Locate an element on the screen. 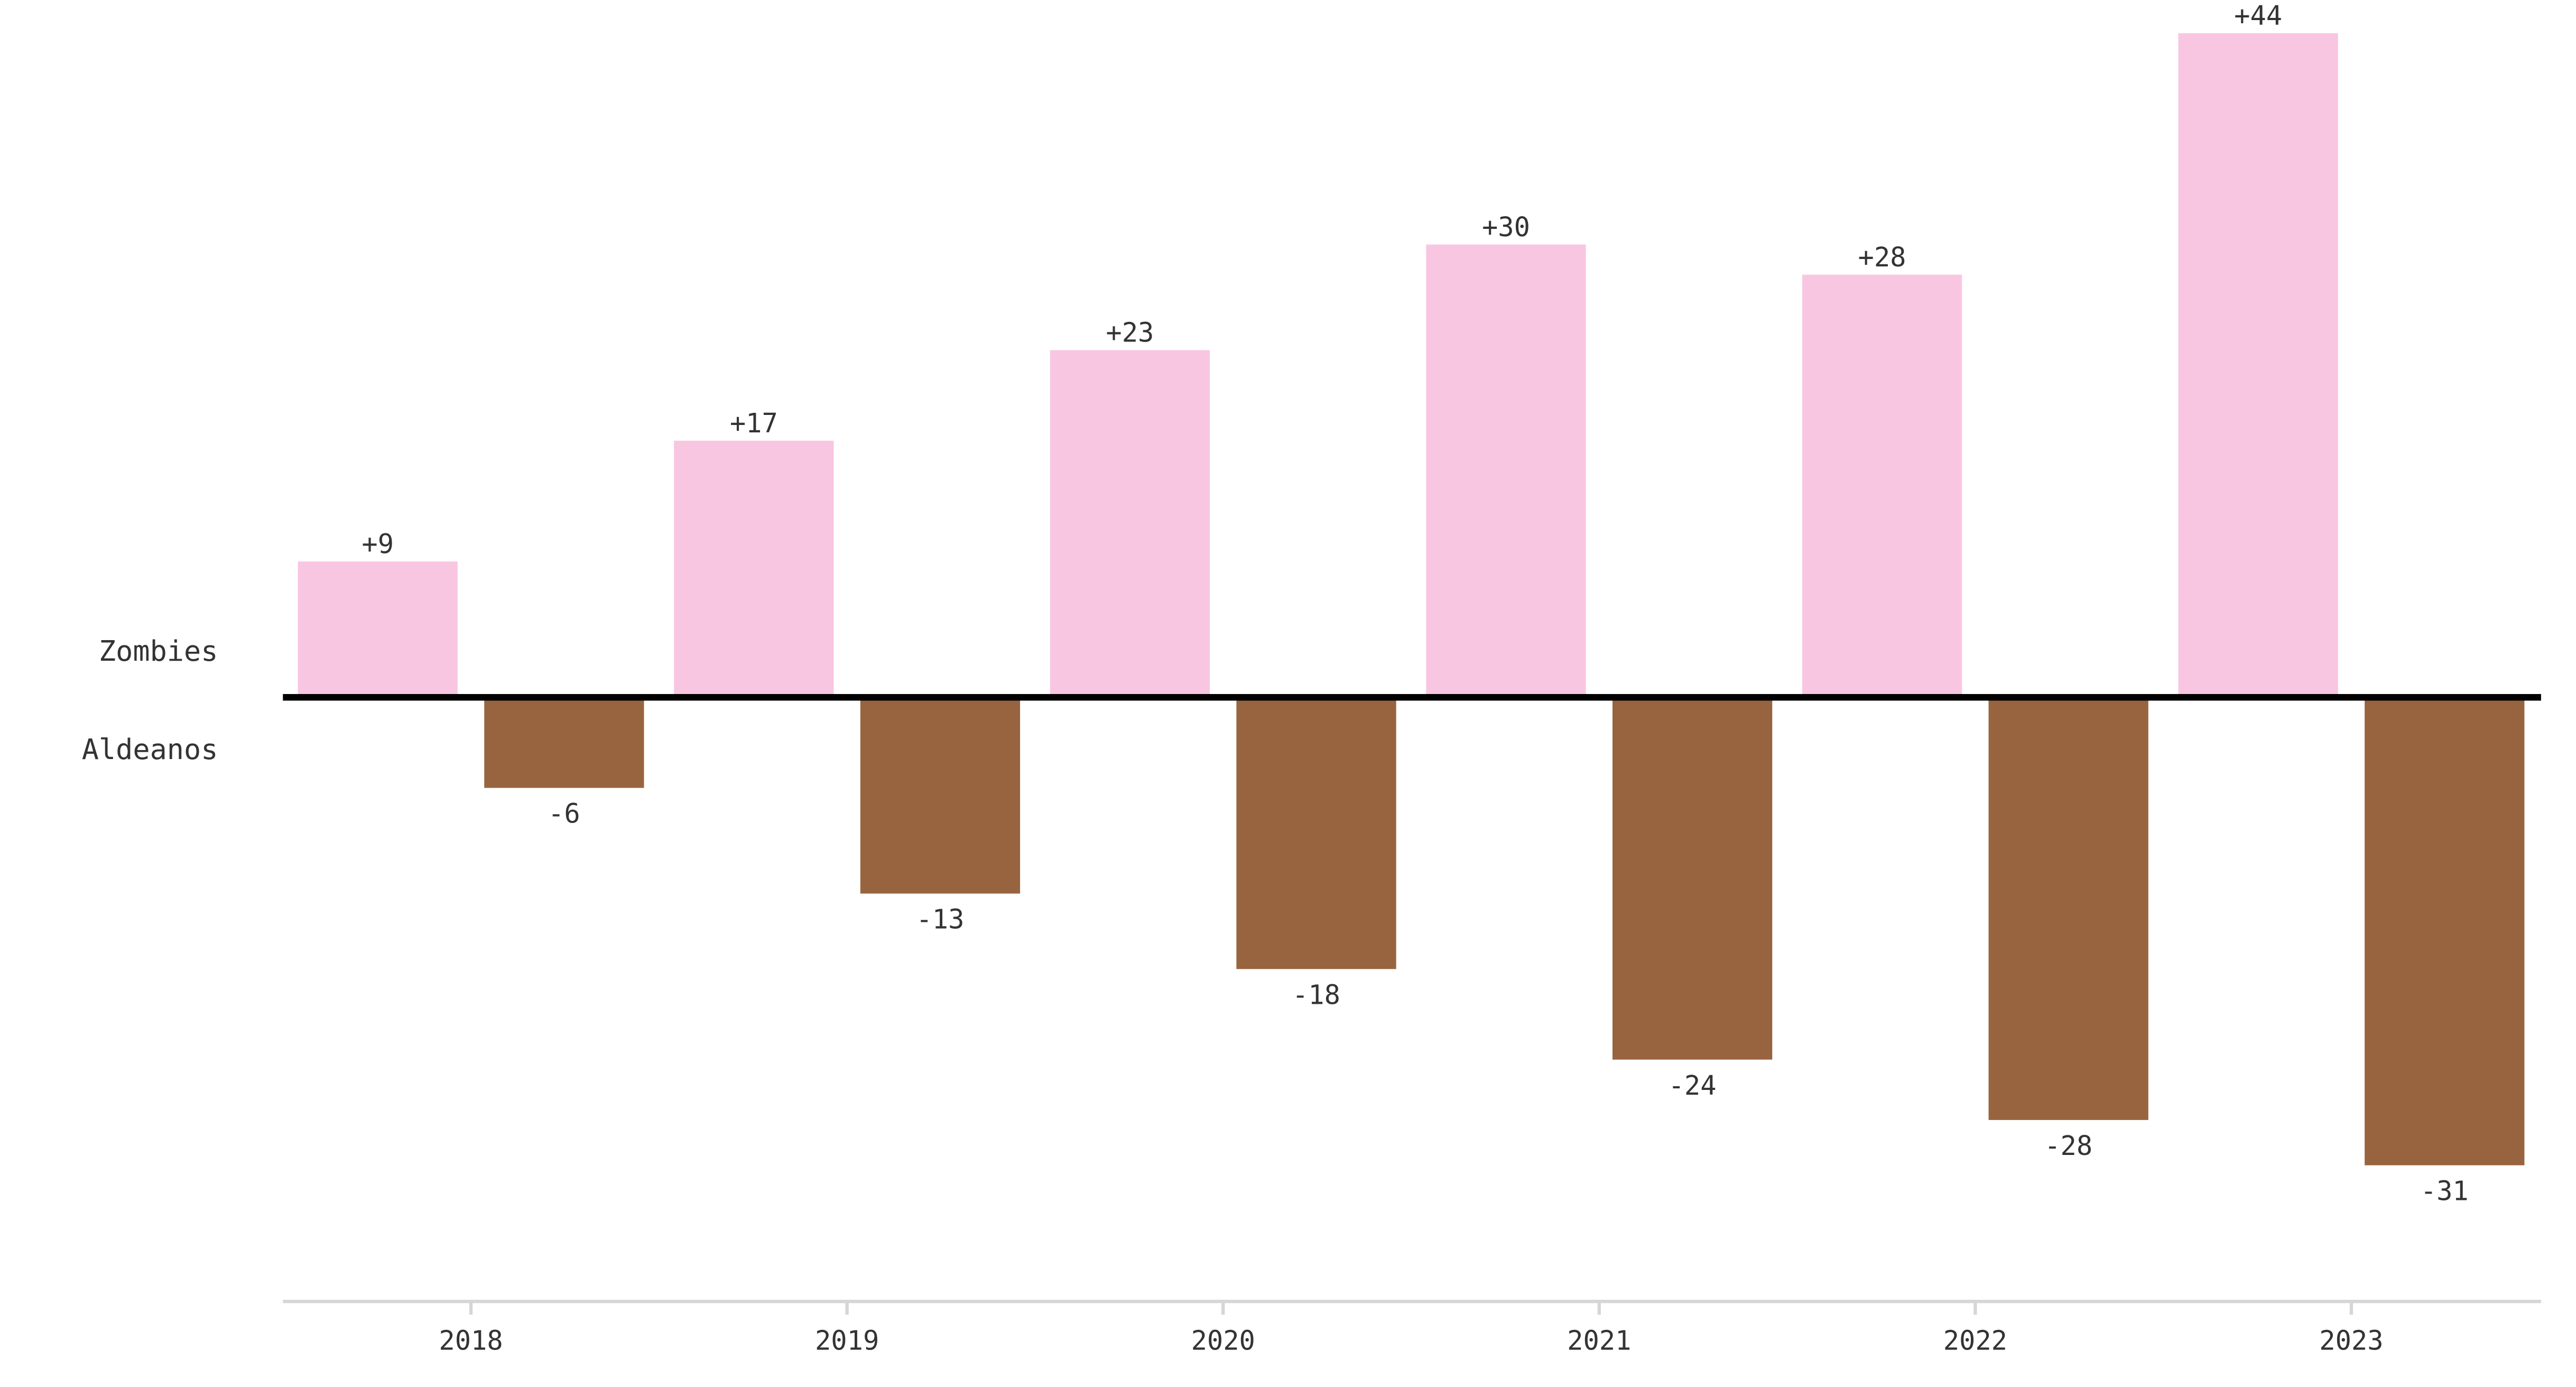 This screenshot has width=2576, height=1387. bar-zombies-2018 is located at coordinates (378, 629).